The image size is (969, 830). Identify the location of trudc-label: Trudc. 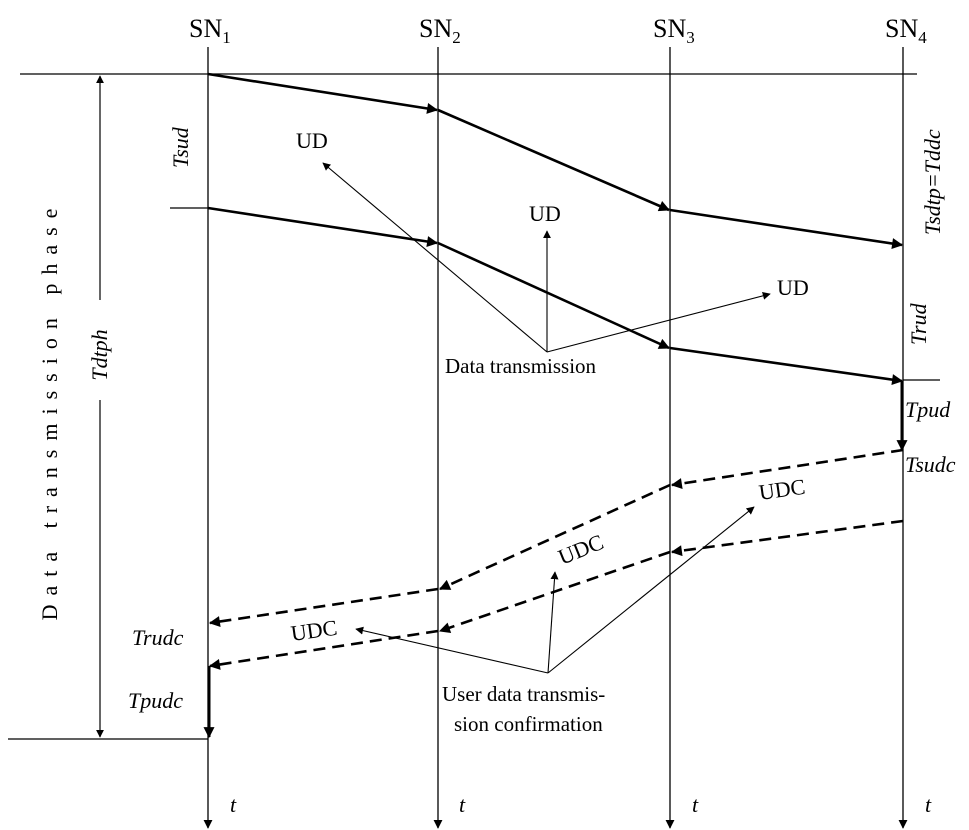
(158, 637).